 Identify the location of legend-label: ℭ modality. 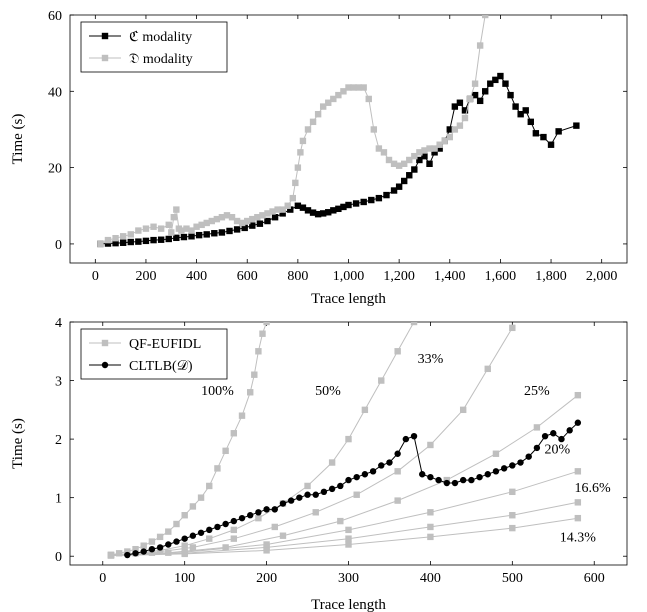
(160, 37).